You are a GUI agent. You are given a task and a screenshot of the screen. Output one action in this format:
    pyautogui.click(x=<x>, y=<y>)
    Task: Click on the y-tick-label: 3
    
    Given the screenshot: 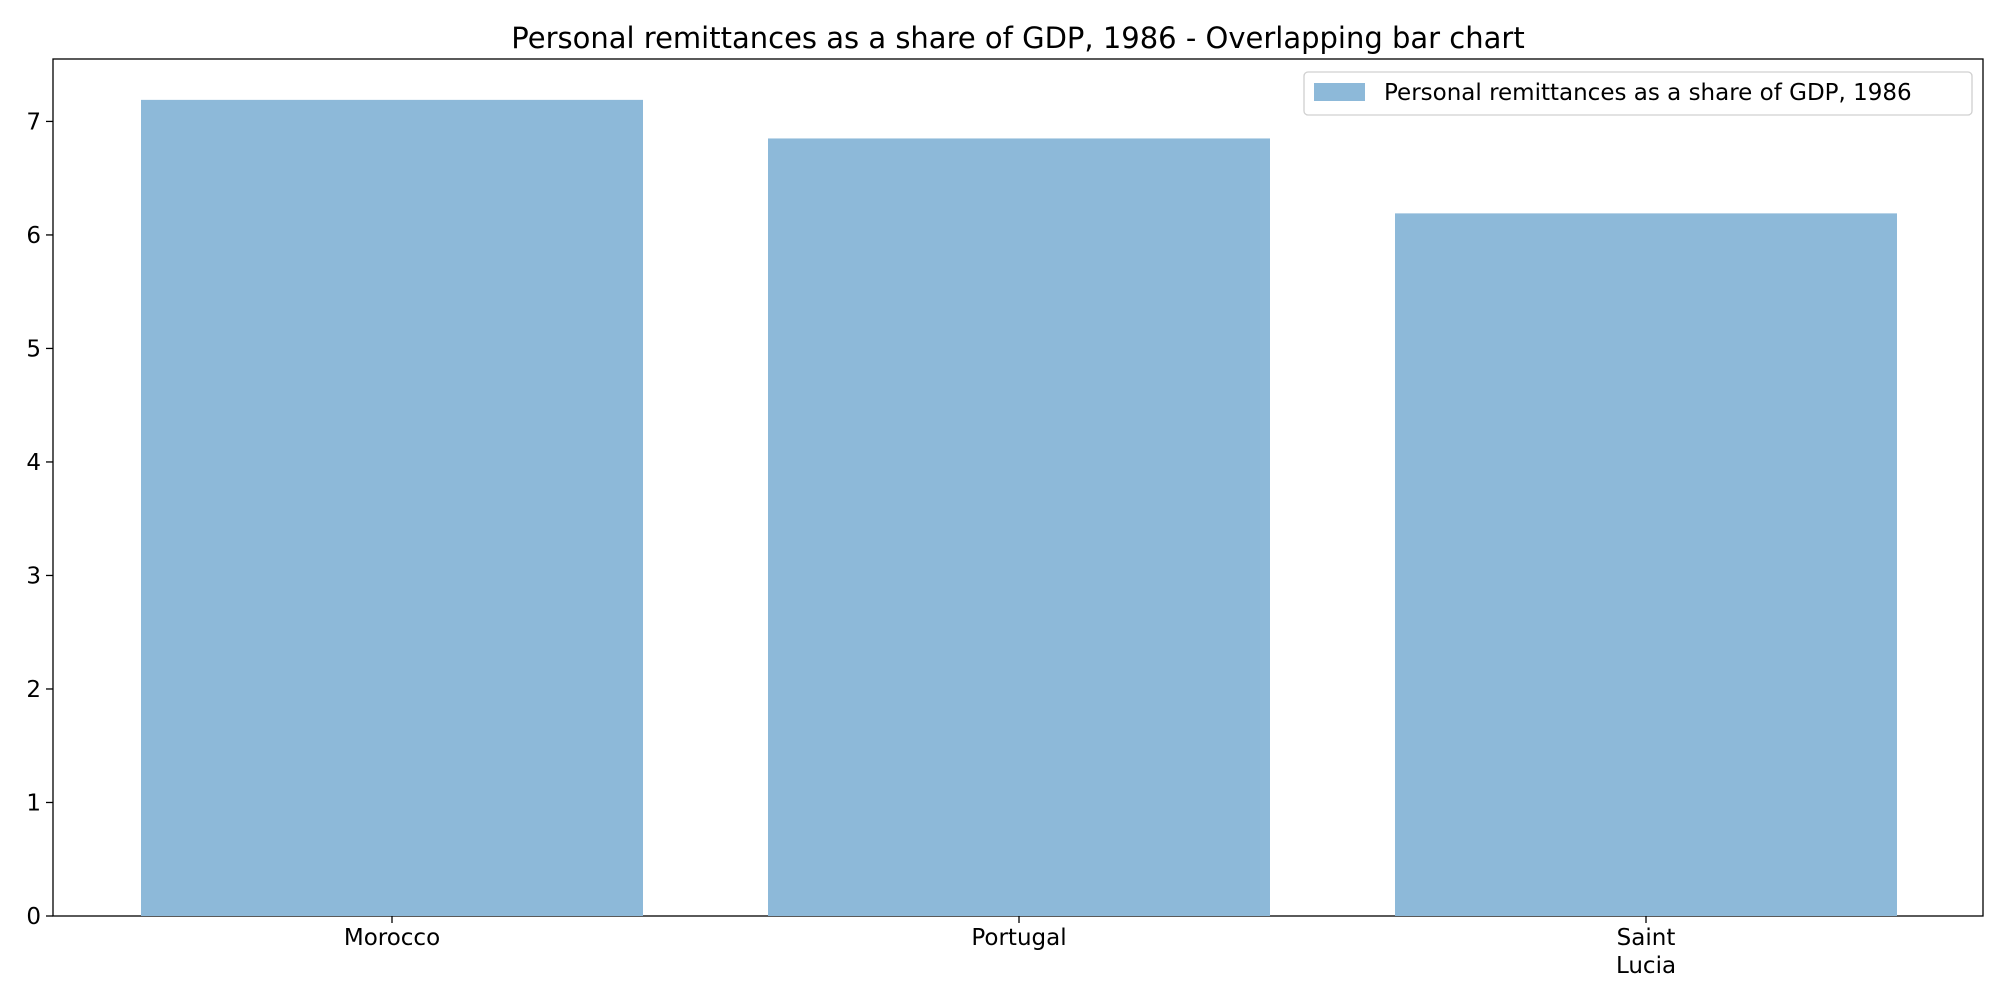 What is the action you would take?
    pyautogui.click(x=33, y=576)
    